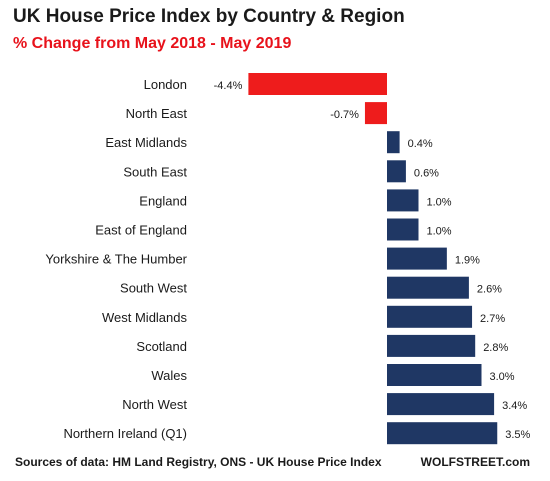  What do you see at coordinates (317, 84) in the screenshot?
I see `bar-london` at bounding box center [317, 84].